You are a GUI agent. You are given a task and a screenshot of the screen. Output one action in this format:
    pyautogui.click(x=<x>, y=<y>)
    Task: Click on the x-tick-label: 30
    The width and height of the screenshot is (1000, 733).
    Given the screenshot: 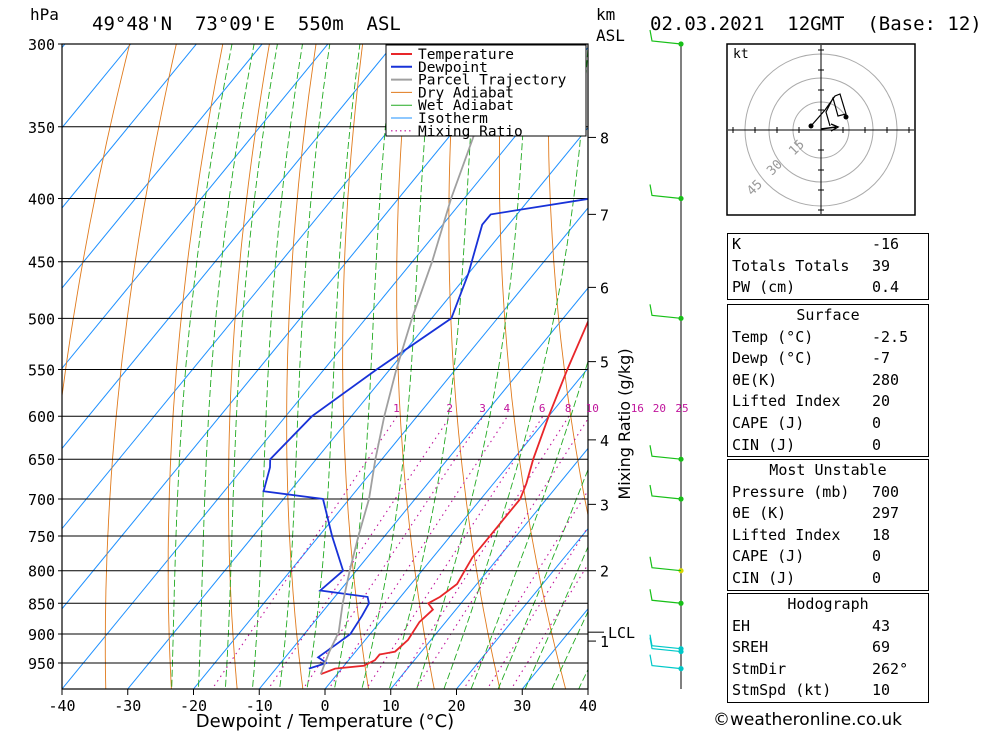 What is the action you would take?
    pyautogui.click(x=522, y=706)
    